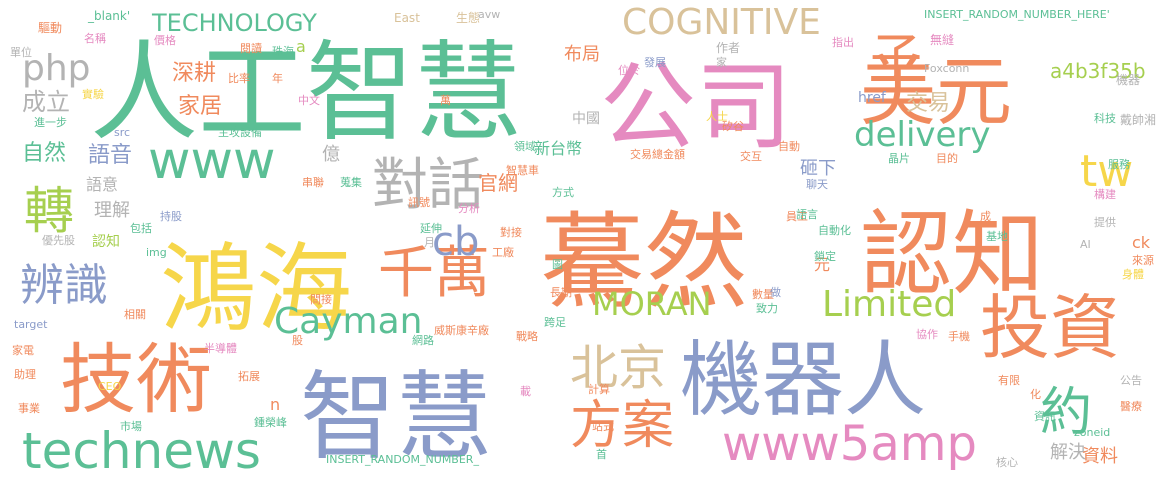 The height and width of the screenshot is (482, 1175). What do you see at coordinates (31, 324) in the screenshot?
I see `cloud-word: target` at bounding box center [31, 324].